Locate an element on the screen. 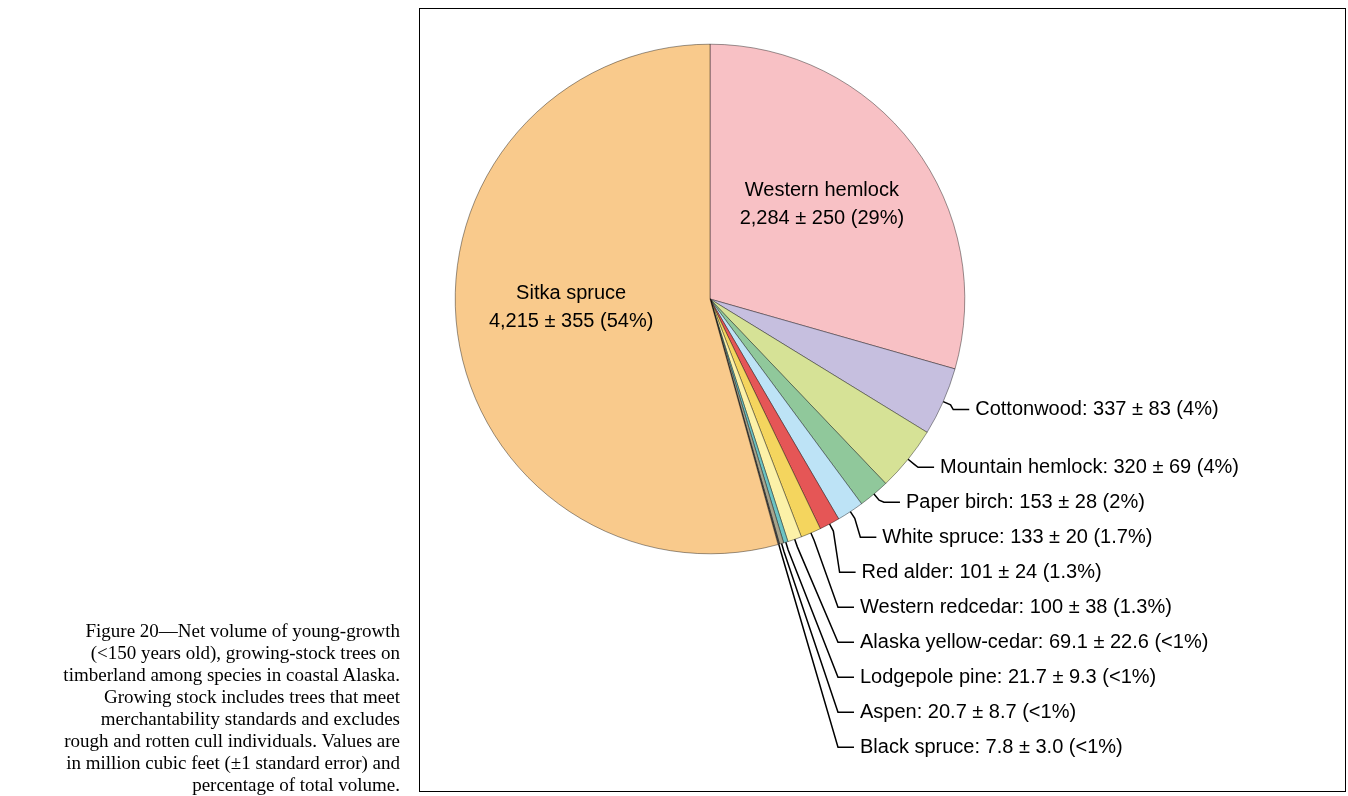 Image resolution: width=1348 pixels, height=796 pixels. slice-label: Lodgepole pine: 21.7 ± 9.3 (<1%) is located at coordinates (1008, 675).